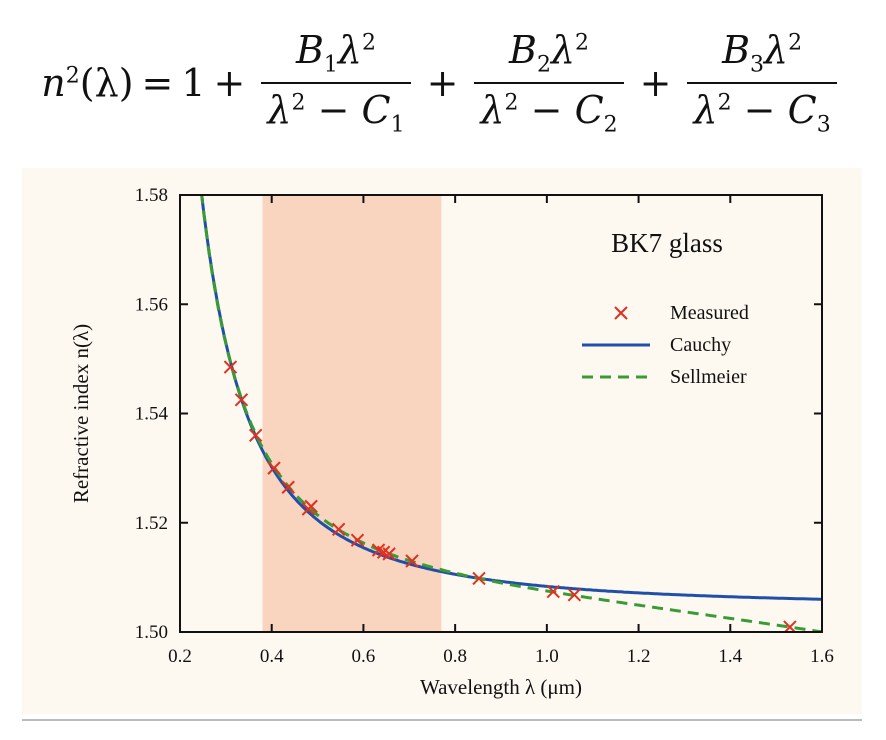 This screenshot has height=740, width=886. What do you see at coordinates (151, 195) in the screenshot?
I see `y-tick-label: 1.58` at bounding box center [151, 195].